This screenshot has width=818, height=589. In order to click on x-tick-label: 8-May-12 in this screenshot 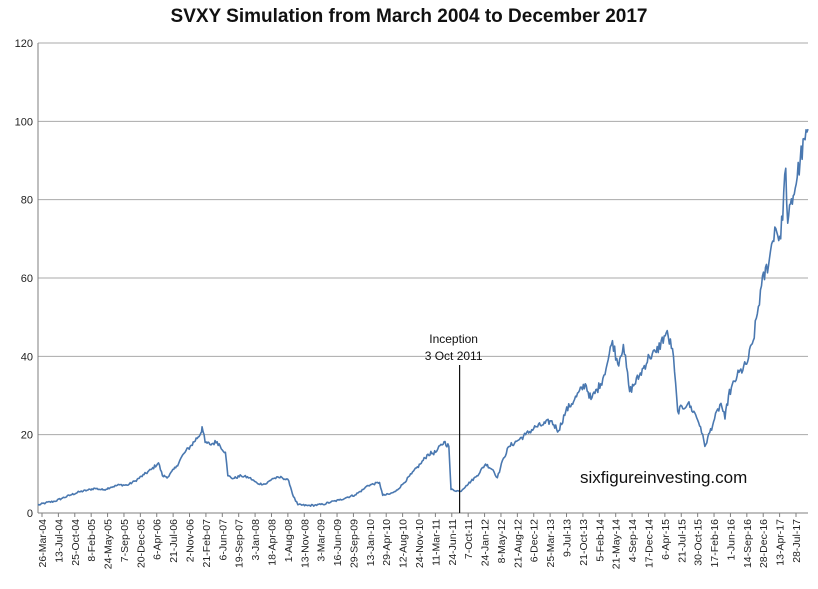, I will do `click(502, 541)`.